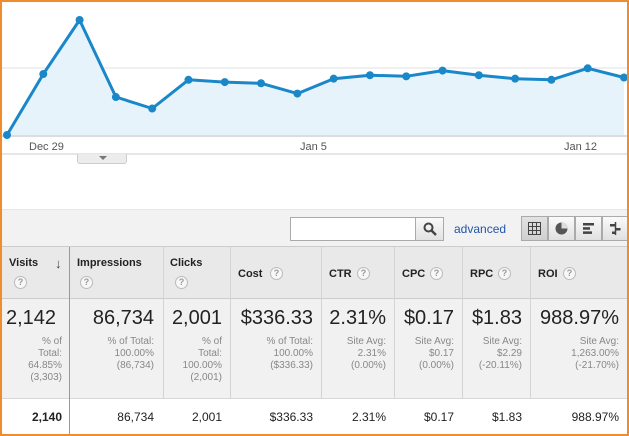 This screenshot has height=436, width=629. I want to click on x-tick-label: Jan 12, so click(580, 147).